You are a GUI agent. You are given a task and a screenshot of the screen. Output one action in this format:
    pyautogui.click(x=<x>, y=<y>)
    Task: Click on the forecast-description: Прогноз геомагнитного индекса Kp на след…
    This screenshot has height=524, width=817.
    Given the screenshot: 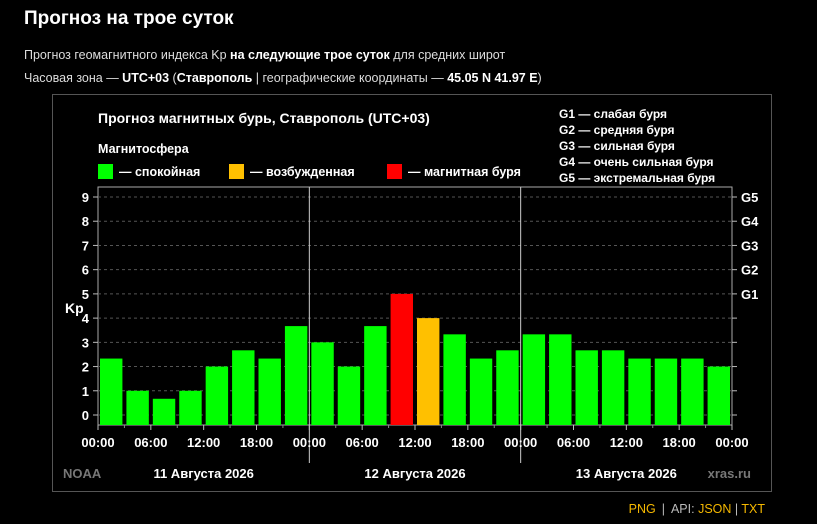 What is the action you would take?
    pyautogui.click(x=283, y=67)
    